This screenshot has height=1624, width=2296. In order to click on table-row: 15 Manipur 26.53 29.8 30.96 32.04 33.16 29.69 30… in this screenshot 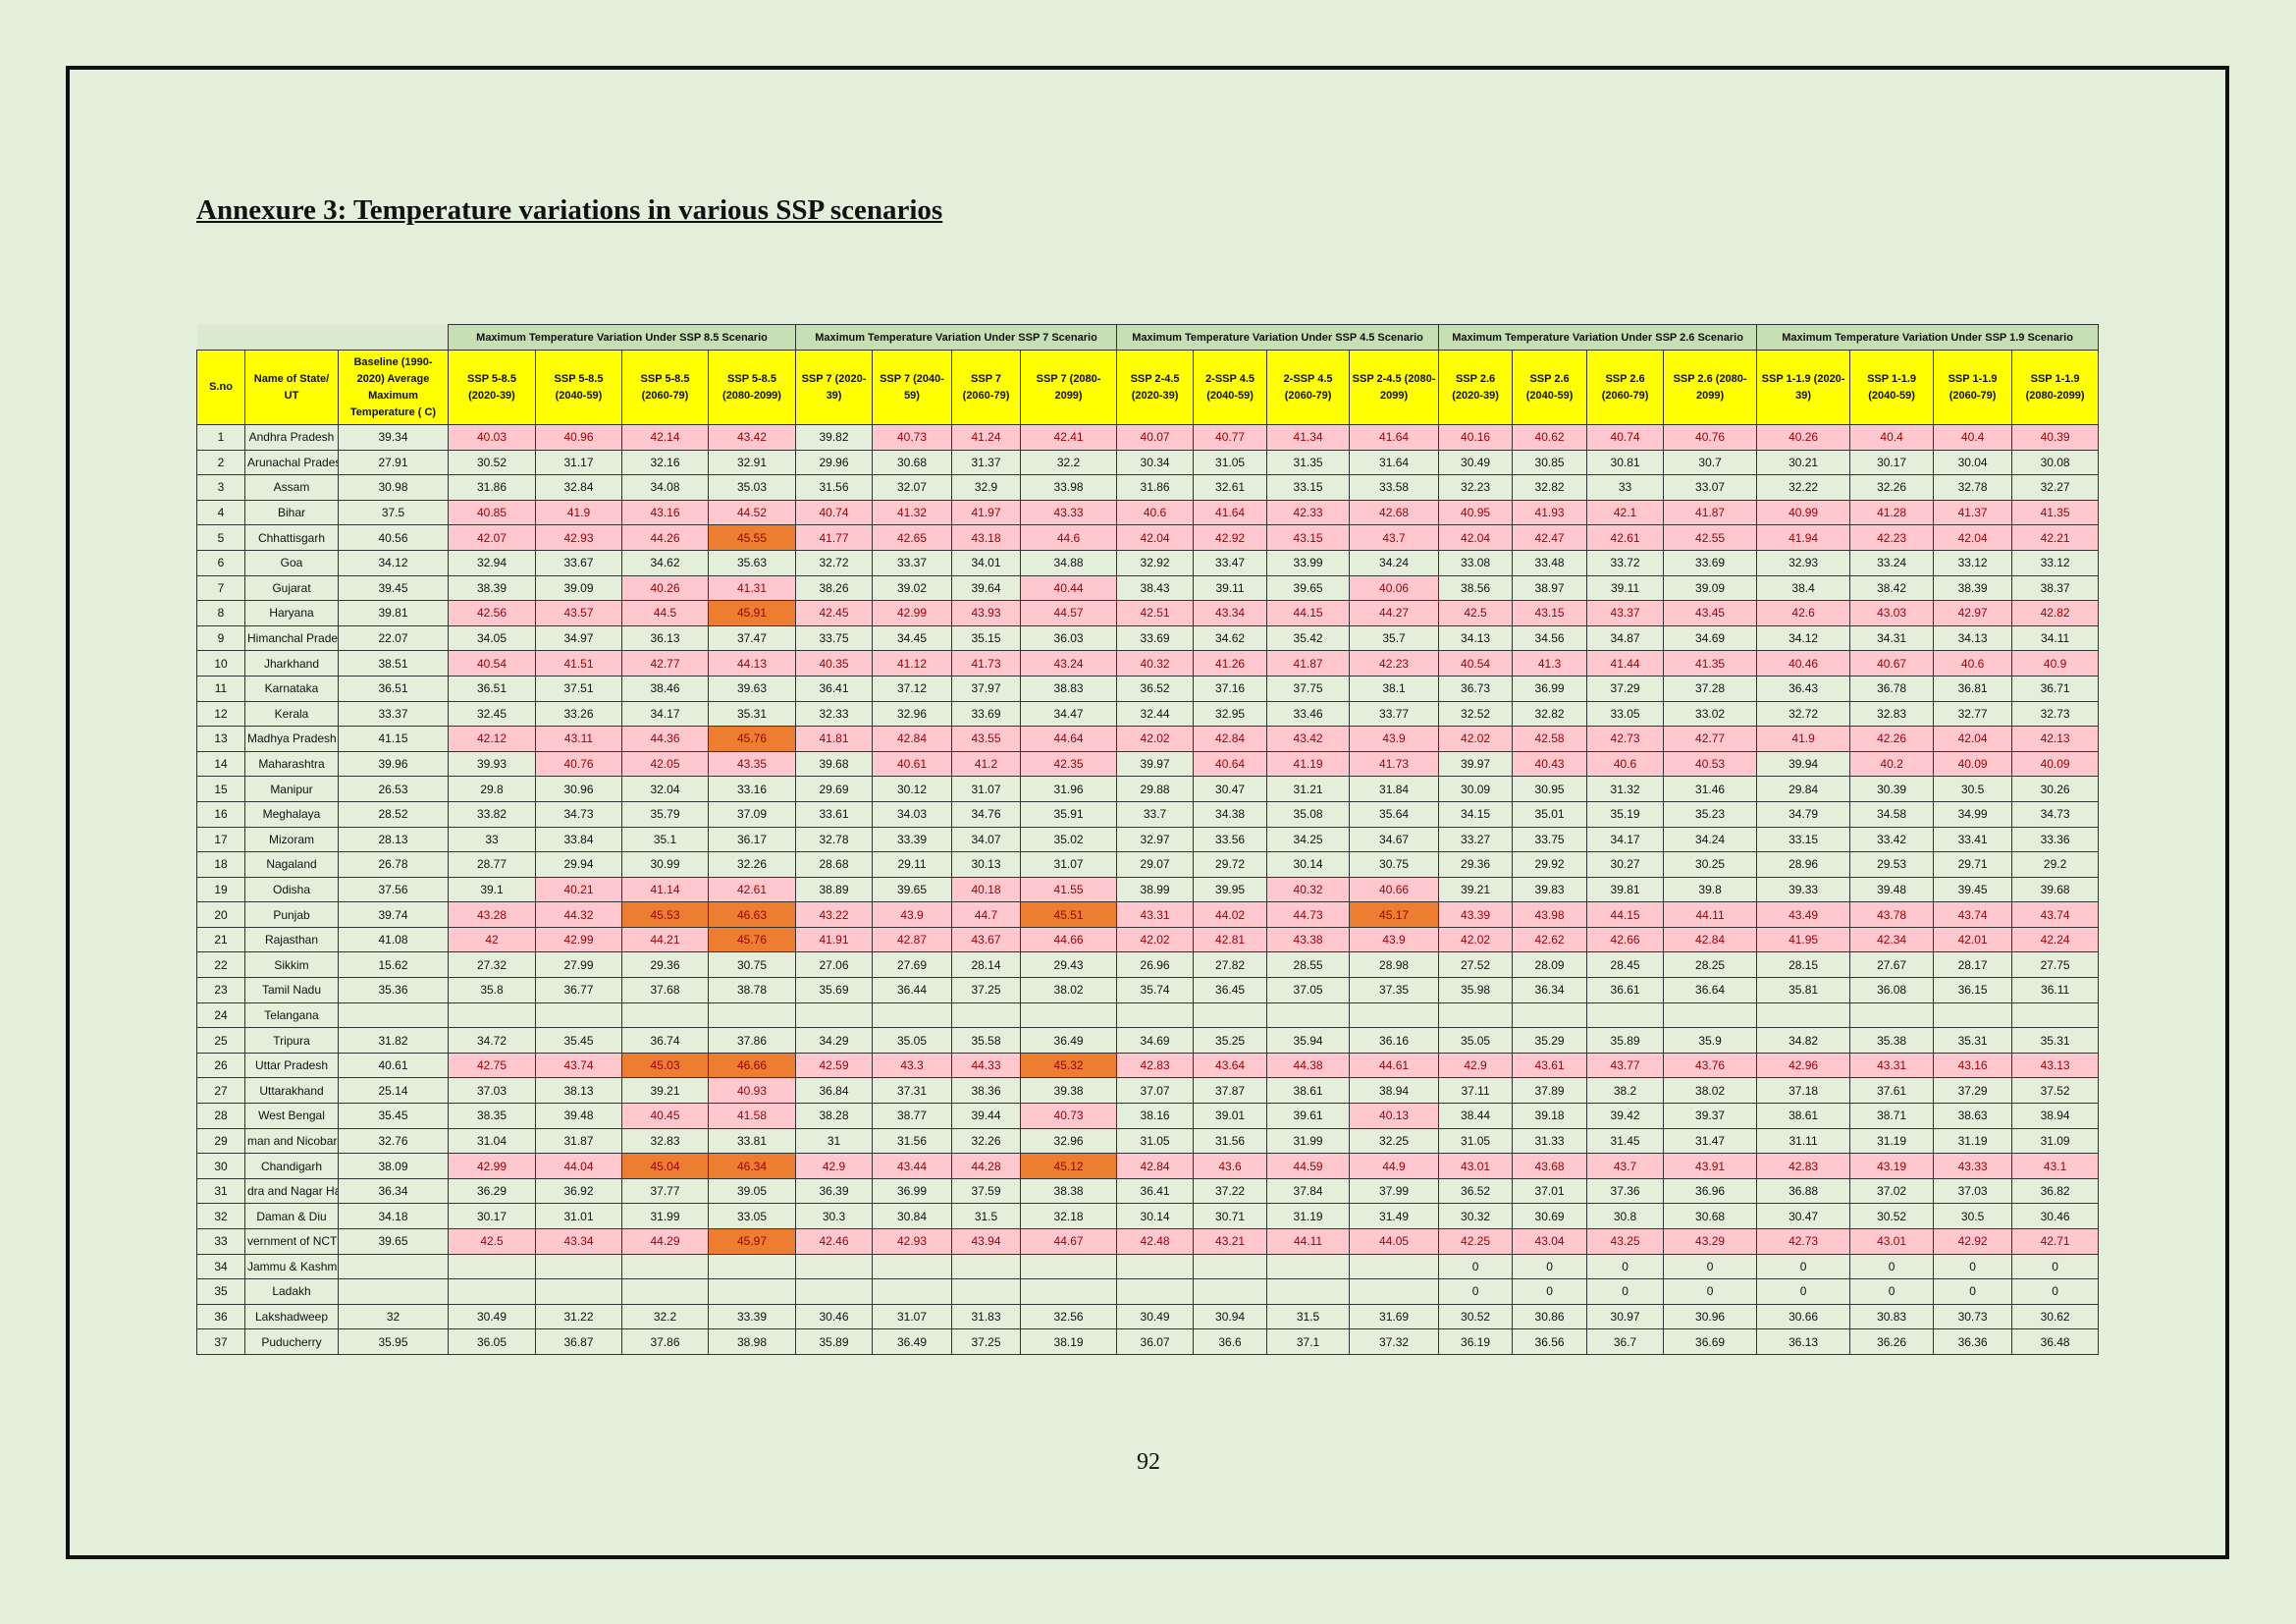, I will do `click(1148, 789)`.